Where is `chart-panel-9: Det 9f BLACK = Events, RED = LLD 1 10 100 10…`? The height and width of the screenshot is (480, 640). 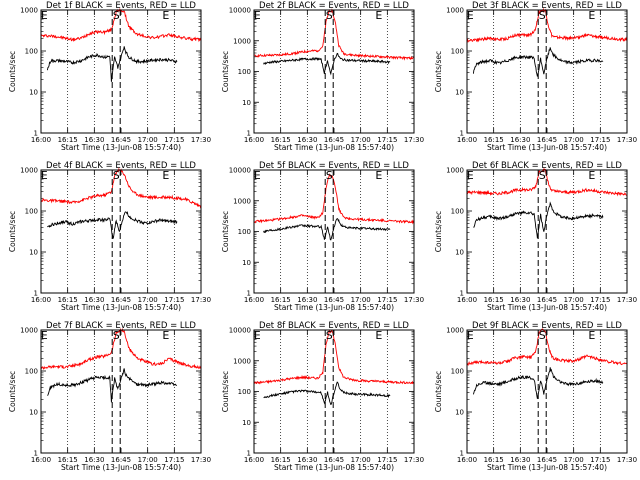
chart-panel-9: Det 9f BLACK = Events, RED = LLD 1 10 100 10… is located at coordinates (535, 396).